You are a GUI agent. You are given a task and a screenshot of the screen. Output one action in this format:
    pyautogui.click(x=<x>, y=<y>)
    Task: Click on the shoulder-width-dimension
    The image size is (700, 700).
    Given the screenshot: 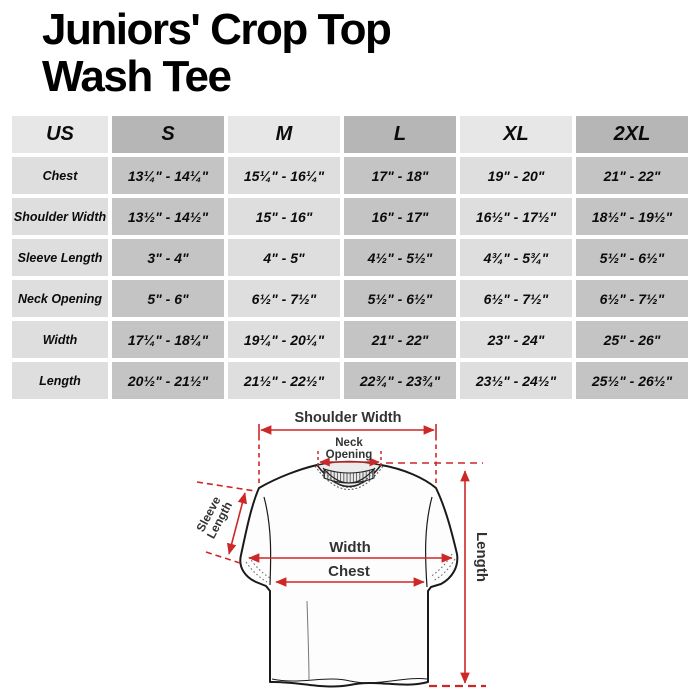 What is the action you would take?
    pyautogui.click(x=347, y=455)
    